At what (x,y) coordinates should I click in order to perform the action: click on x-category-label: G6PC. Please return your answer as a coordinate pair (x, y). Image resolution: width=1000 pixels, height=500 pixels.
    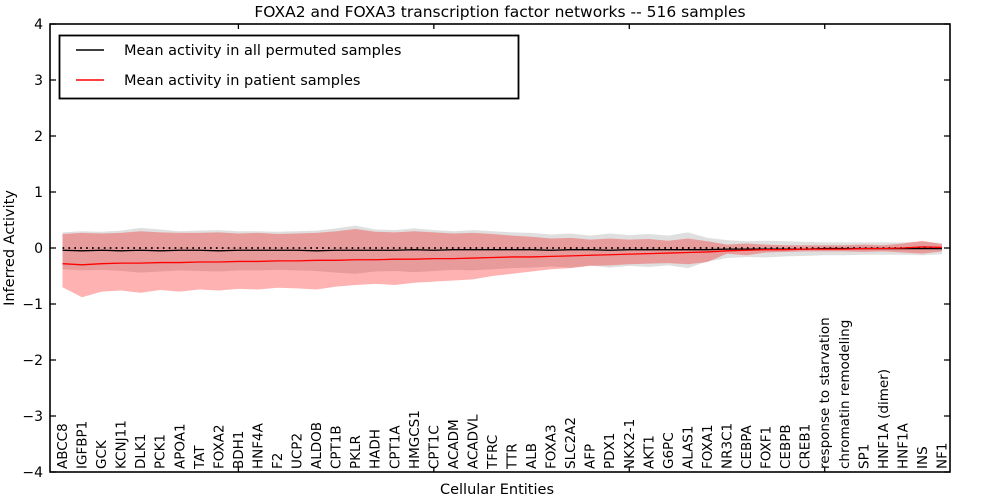
    Looking at the image, I should click on (669, 450).